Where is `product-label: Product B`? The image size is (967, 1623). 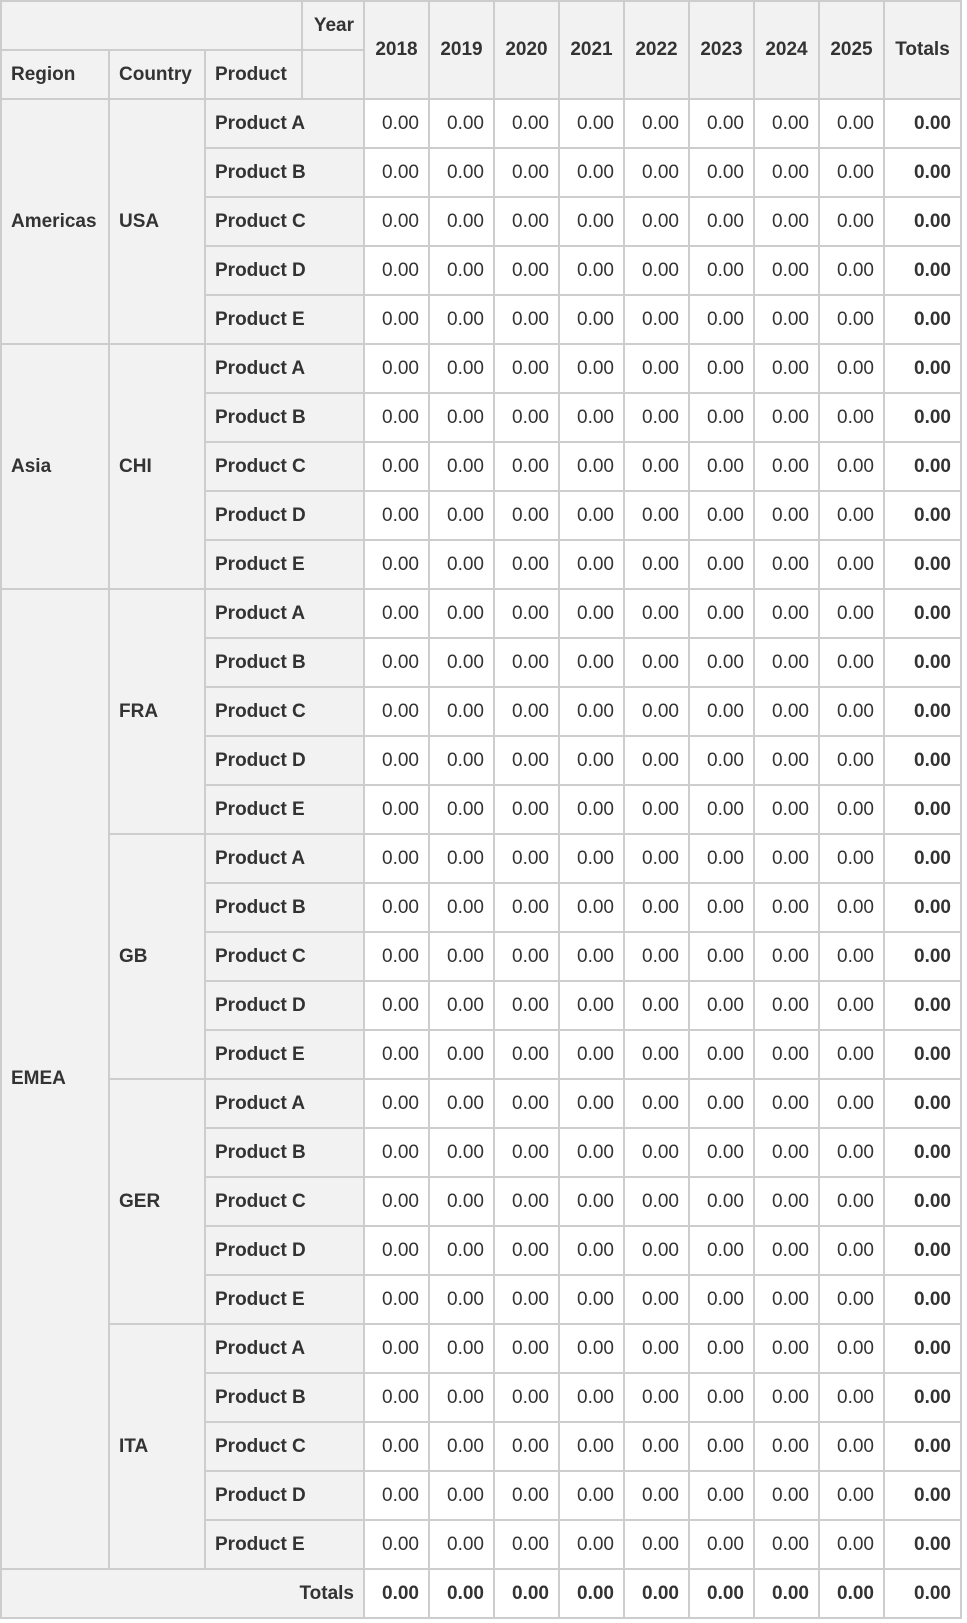 product-label: Product B is located at coordinates (284, 1152).